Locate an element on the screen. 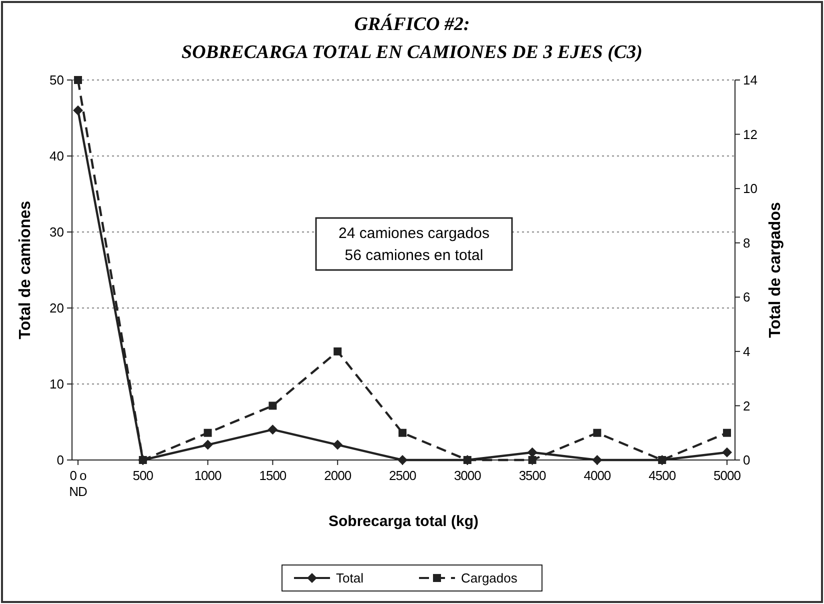  legend-label: Total is located at coordinates (350, 578).